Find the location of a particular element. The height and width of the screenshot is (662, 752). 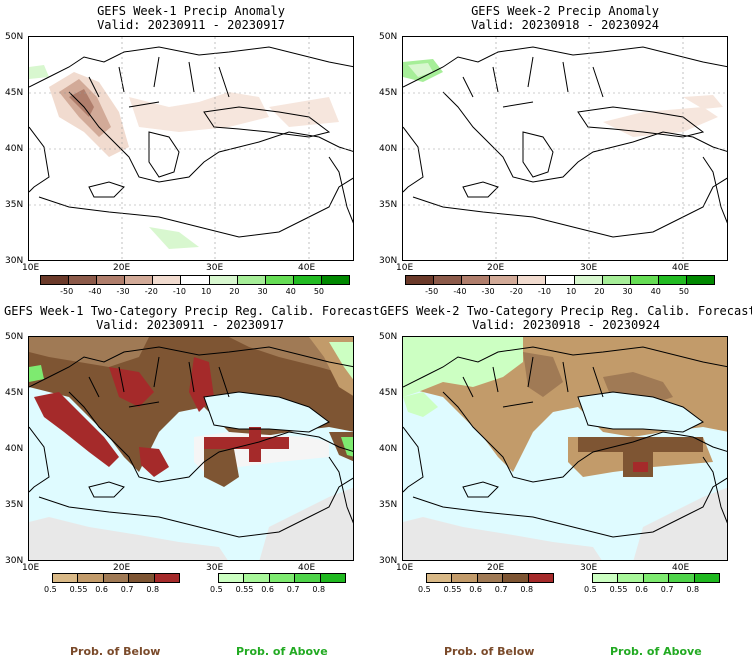

panel3-lat-40: 40N is located at coordinates (14, 449).